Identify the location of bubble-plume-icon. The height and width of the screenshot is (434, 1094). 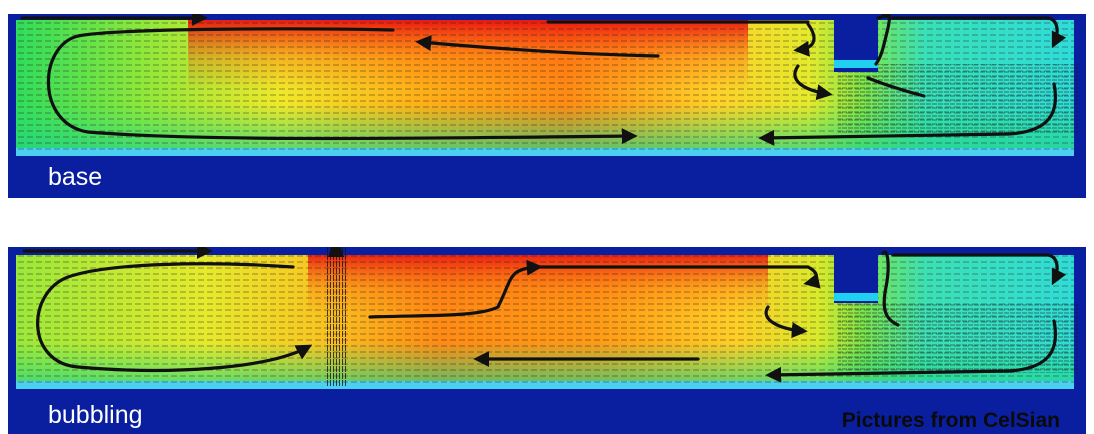
(336, 317).